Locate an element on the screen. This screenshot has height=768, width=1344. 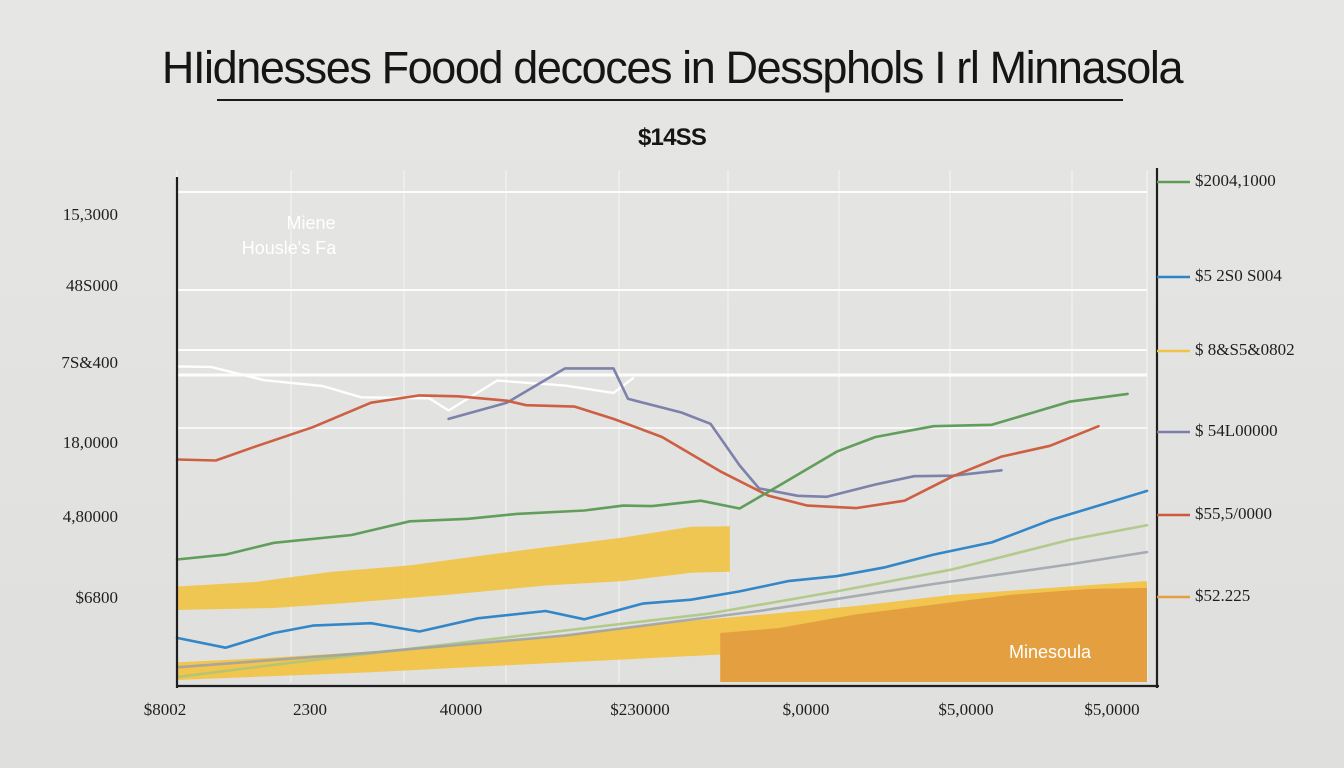
right-tick-label: $ 8&S5&0802 is located at coordinates (1245, 349).